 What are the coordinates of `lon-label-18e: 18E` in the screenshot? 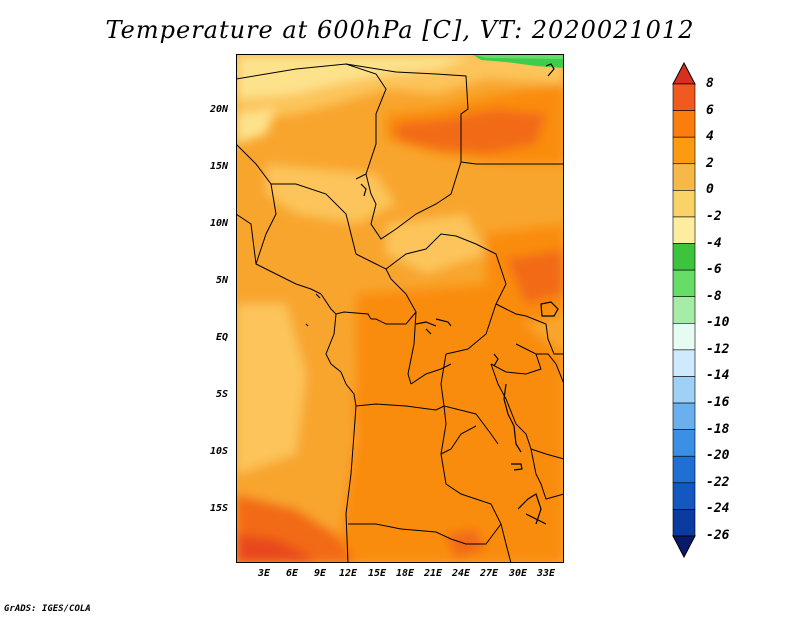 It's located at (405, 573).